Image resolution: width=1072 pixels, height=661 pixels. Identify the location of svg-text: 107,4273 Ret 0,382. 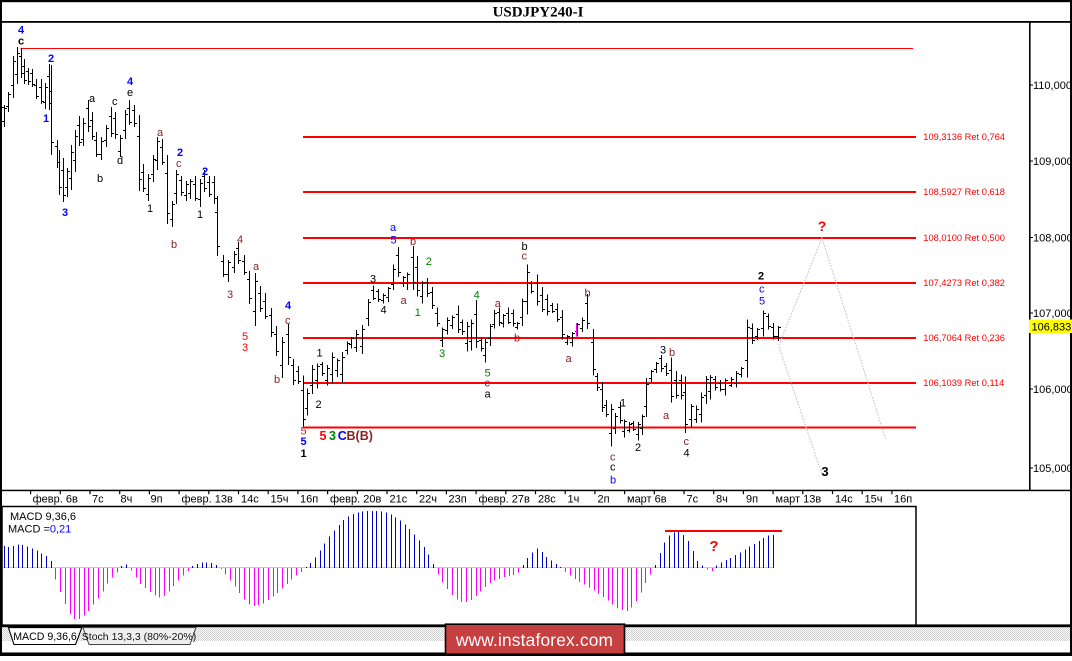
(964, 283).